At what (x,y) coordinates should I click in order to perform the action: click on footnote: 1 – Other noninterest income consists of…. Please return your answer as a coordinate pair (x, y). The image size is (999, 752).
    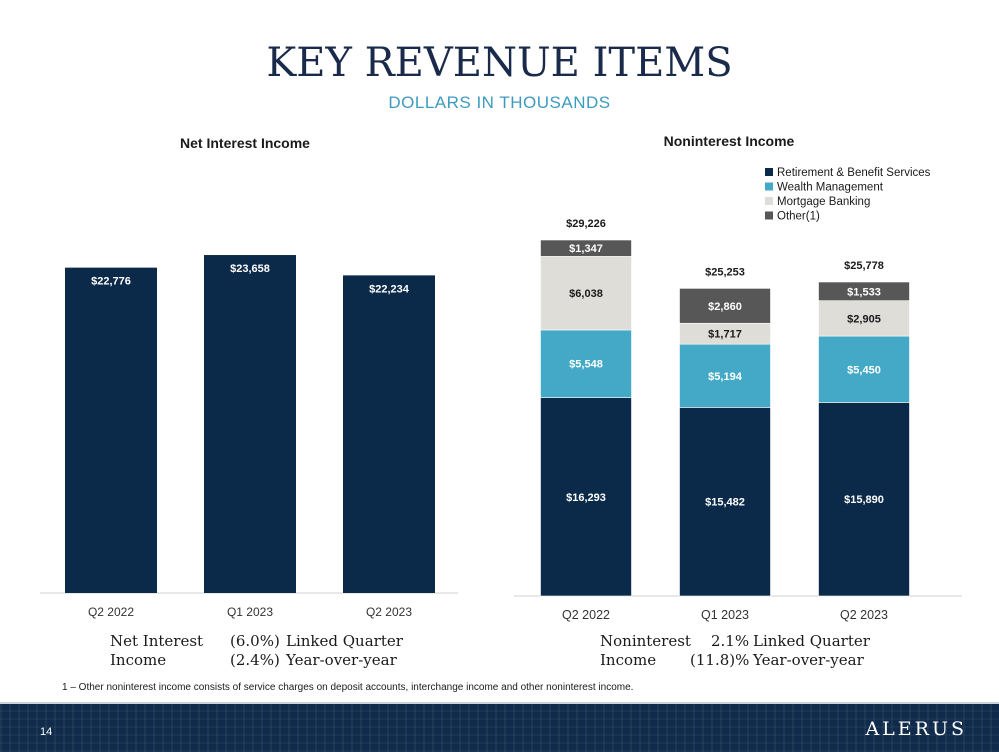
    Looking at the image, I should click on (348, 687).